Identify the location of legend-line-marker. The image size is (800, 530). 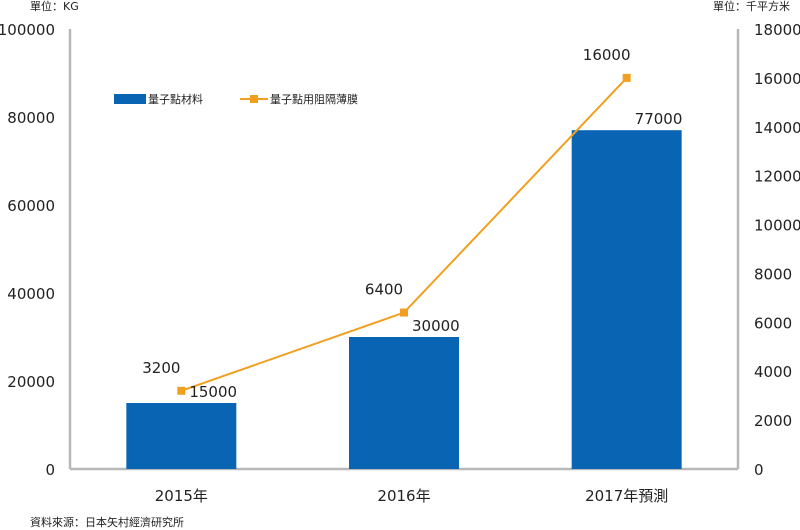
(254, 99).